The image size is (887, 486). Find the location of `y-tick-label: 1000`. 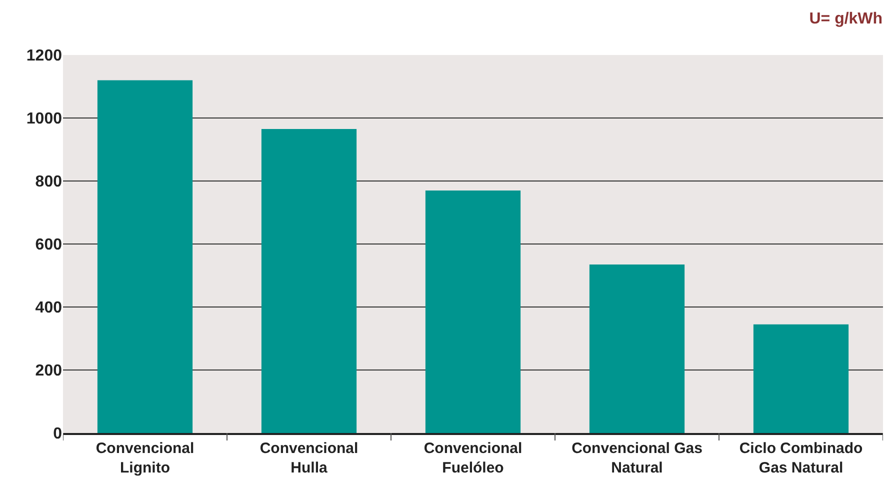

y-tick-label: 1000 is located at coordinates (44, 119).